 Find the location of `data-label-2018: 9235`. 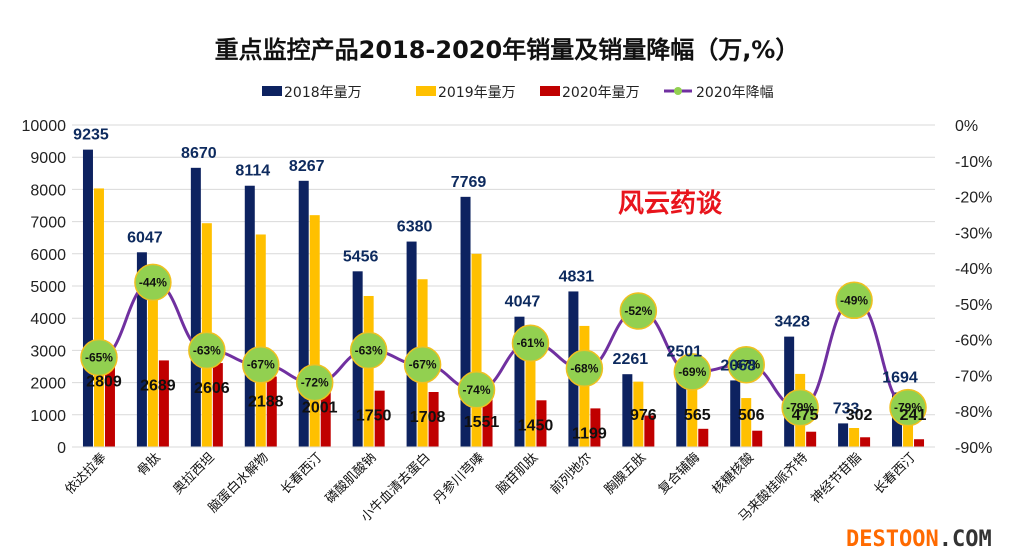

data-label-2018: 9235 is located at coordinates (91, 135).